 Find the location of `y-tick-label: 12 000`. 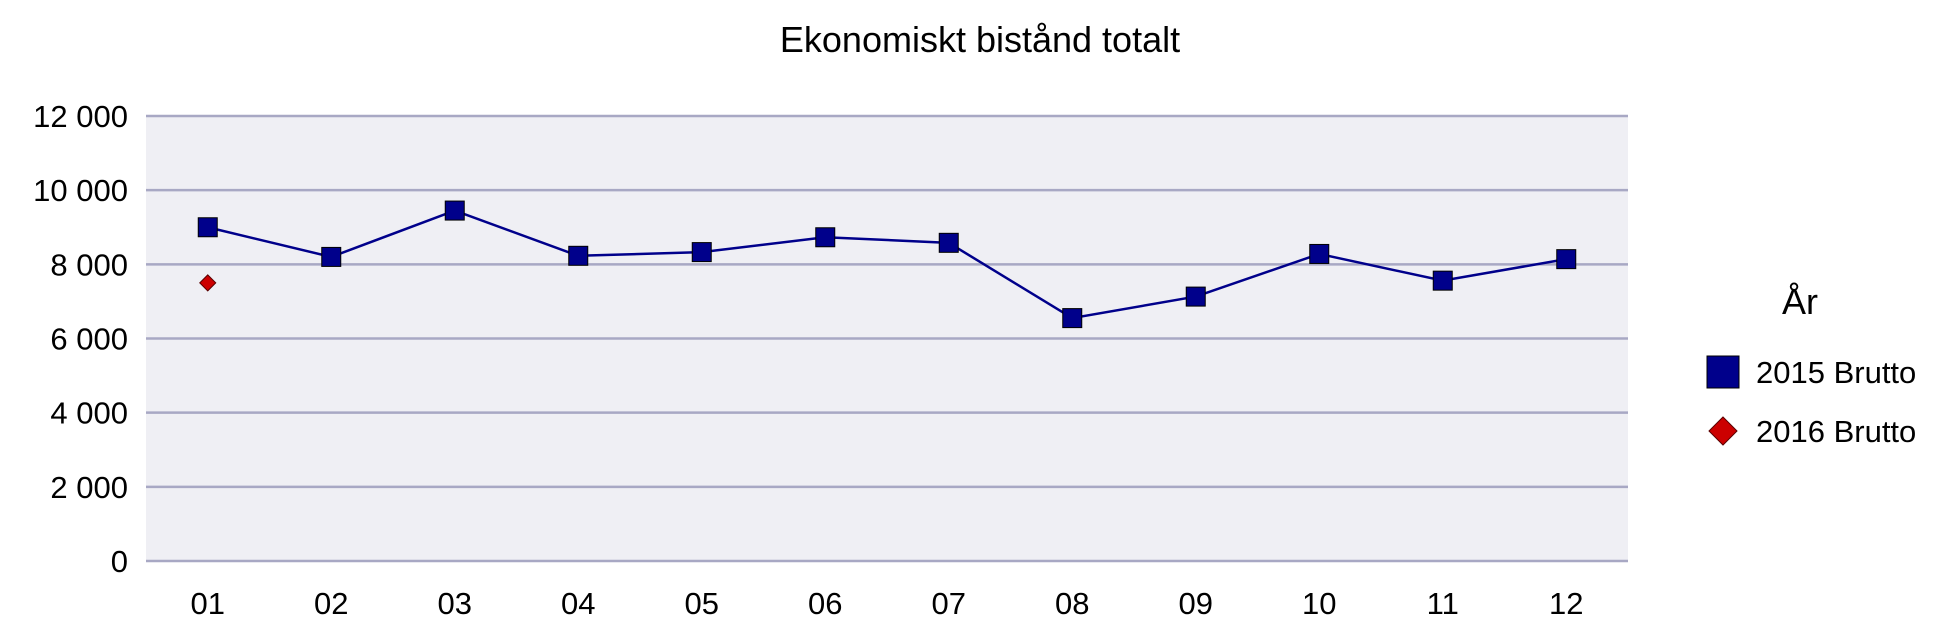

y-tick-label: 12 000 is located at coordinates (80, 116).